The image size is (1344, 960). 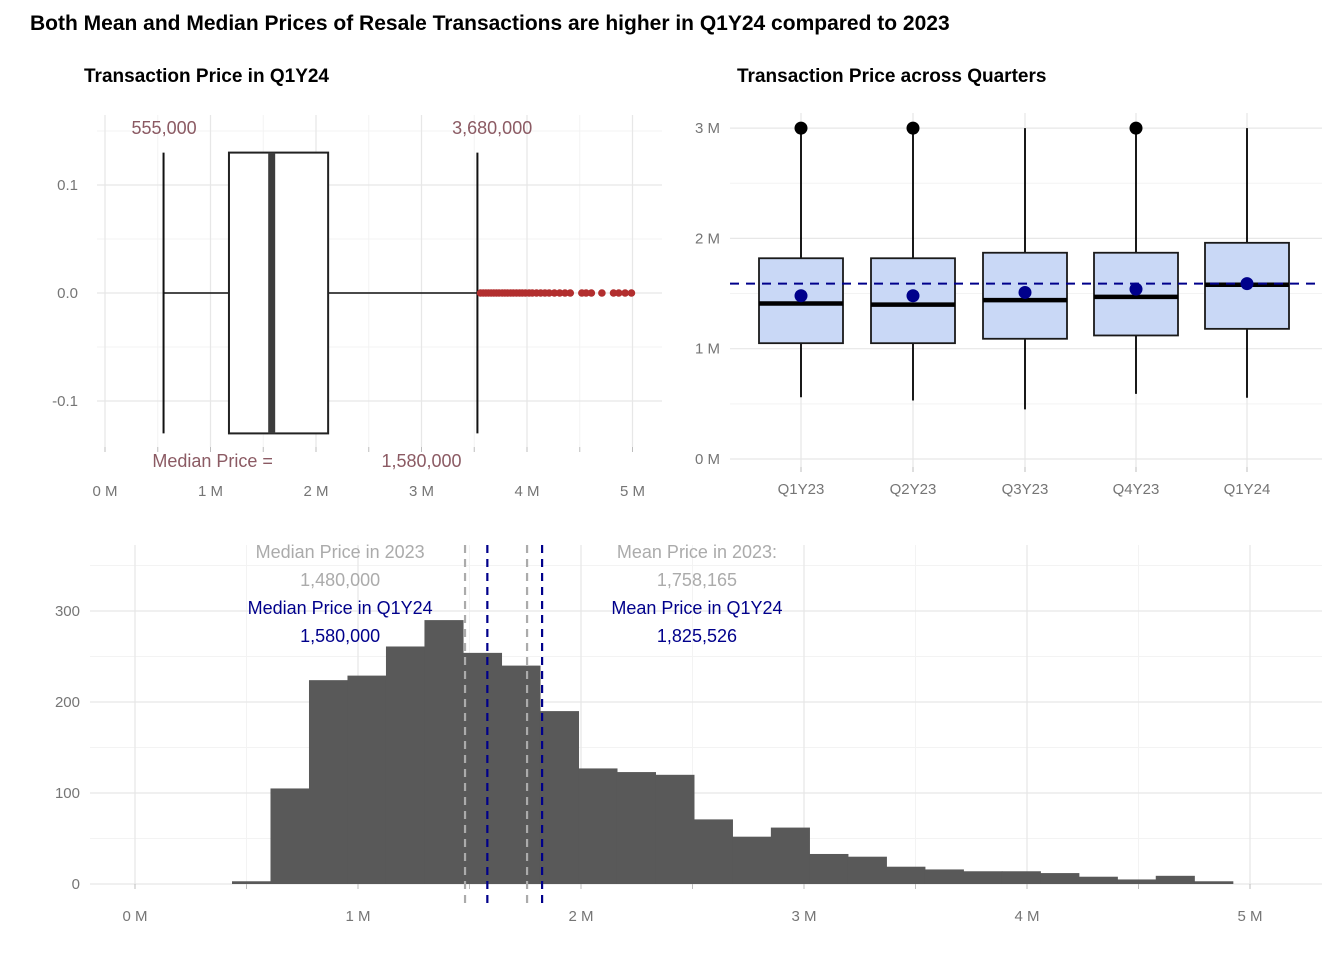 I want to click on annotation-line: 1,825,526, so click(x=697, y=636).